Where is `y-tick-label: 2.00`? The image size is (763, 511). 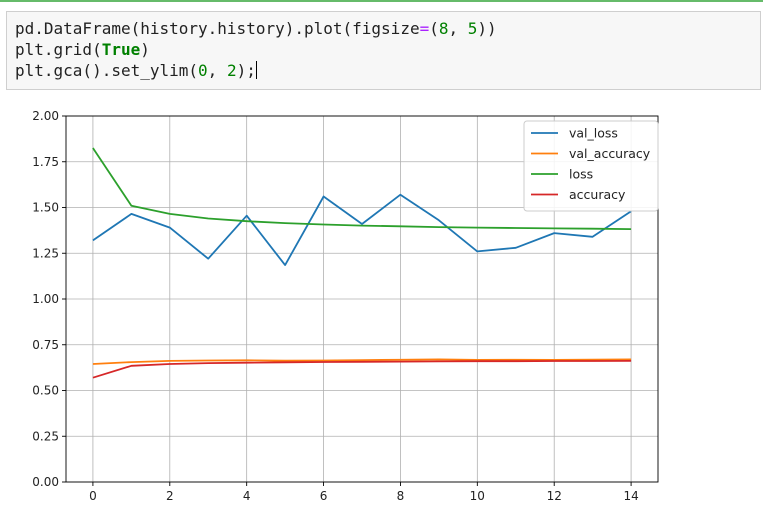 y-tick-label: 2.00 is located at coordinates (45, 116).